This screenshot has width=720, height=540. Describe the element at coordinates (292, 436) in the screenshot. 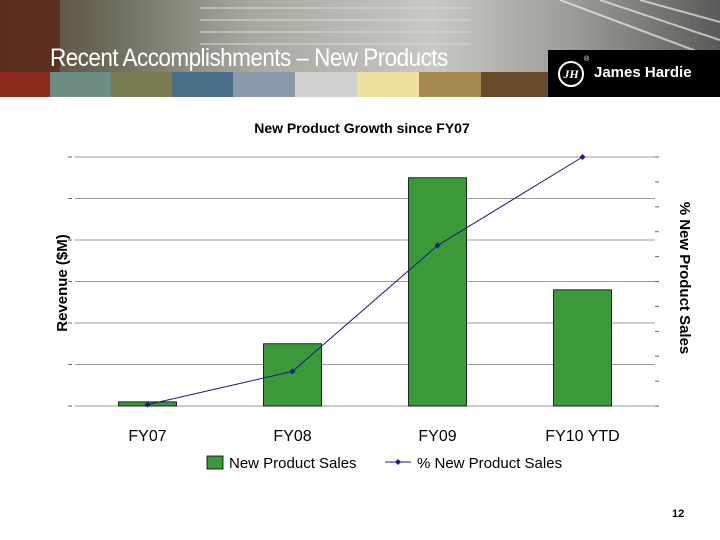

I see `x-tick-label: FY08` at that location.